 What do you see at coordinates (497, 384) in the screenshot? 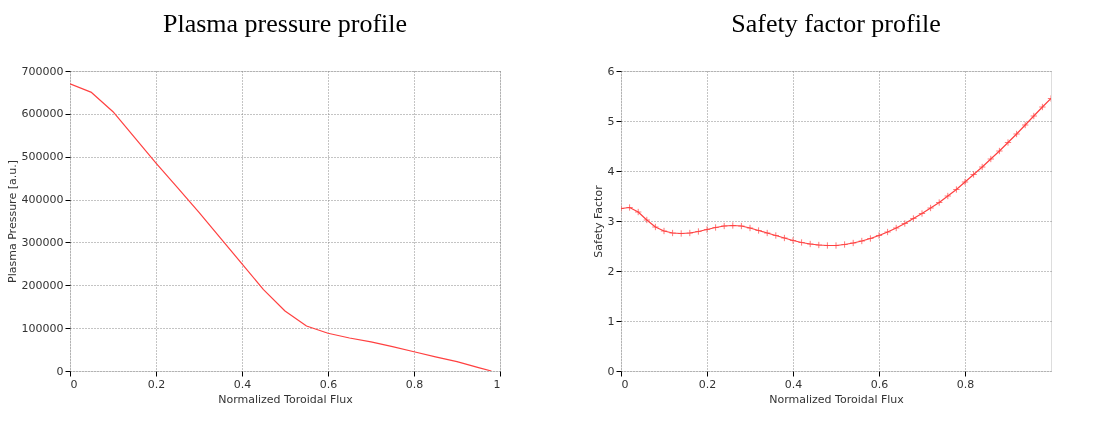
I see `x-tick-label: 1` at bounding box center [497, 384].